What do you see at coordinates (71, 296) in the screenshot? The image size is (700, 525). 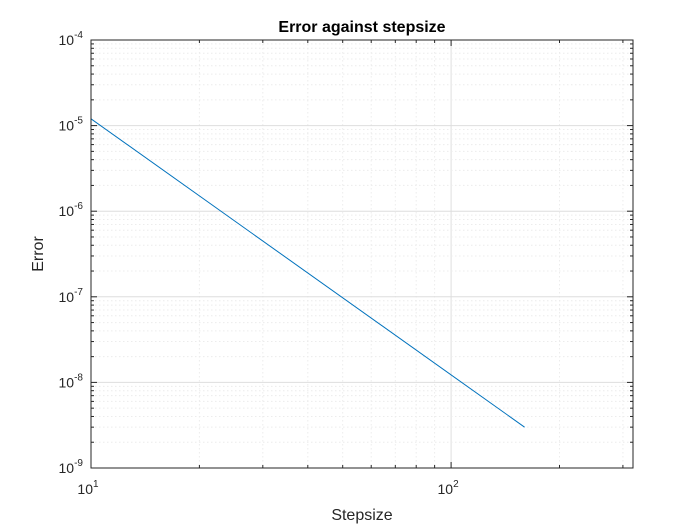 I see `y-tick-label: 10⁻⁷` at bounding box center [71, 296].